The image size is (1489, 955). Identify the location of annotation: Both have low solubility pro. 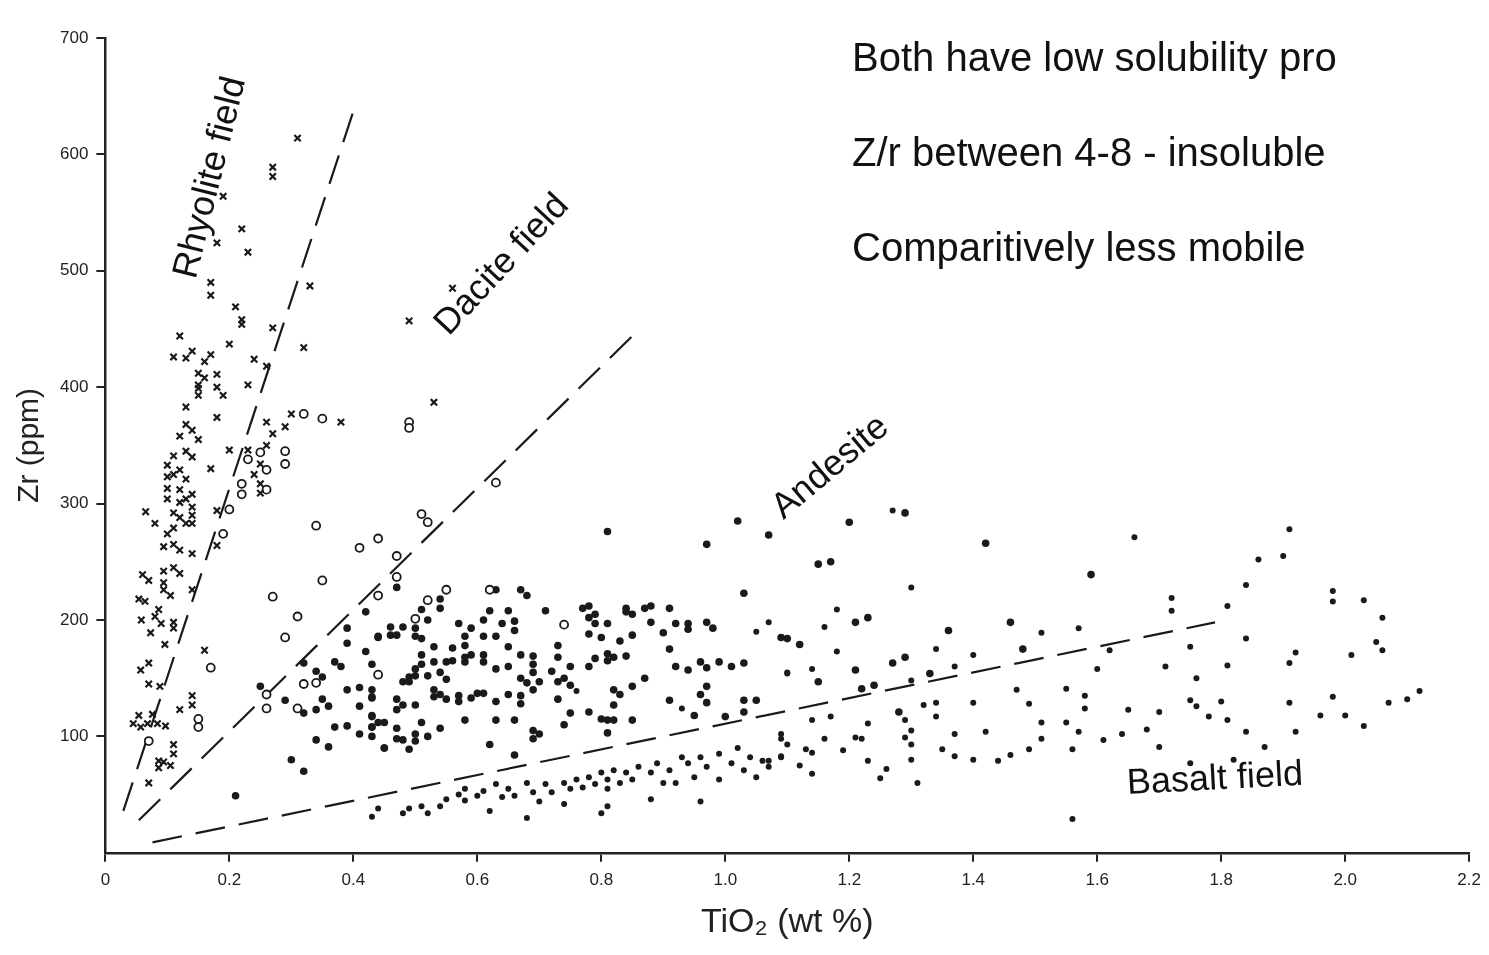
(1094, 57).